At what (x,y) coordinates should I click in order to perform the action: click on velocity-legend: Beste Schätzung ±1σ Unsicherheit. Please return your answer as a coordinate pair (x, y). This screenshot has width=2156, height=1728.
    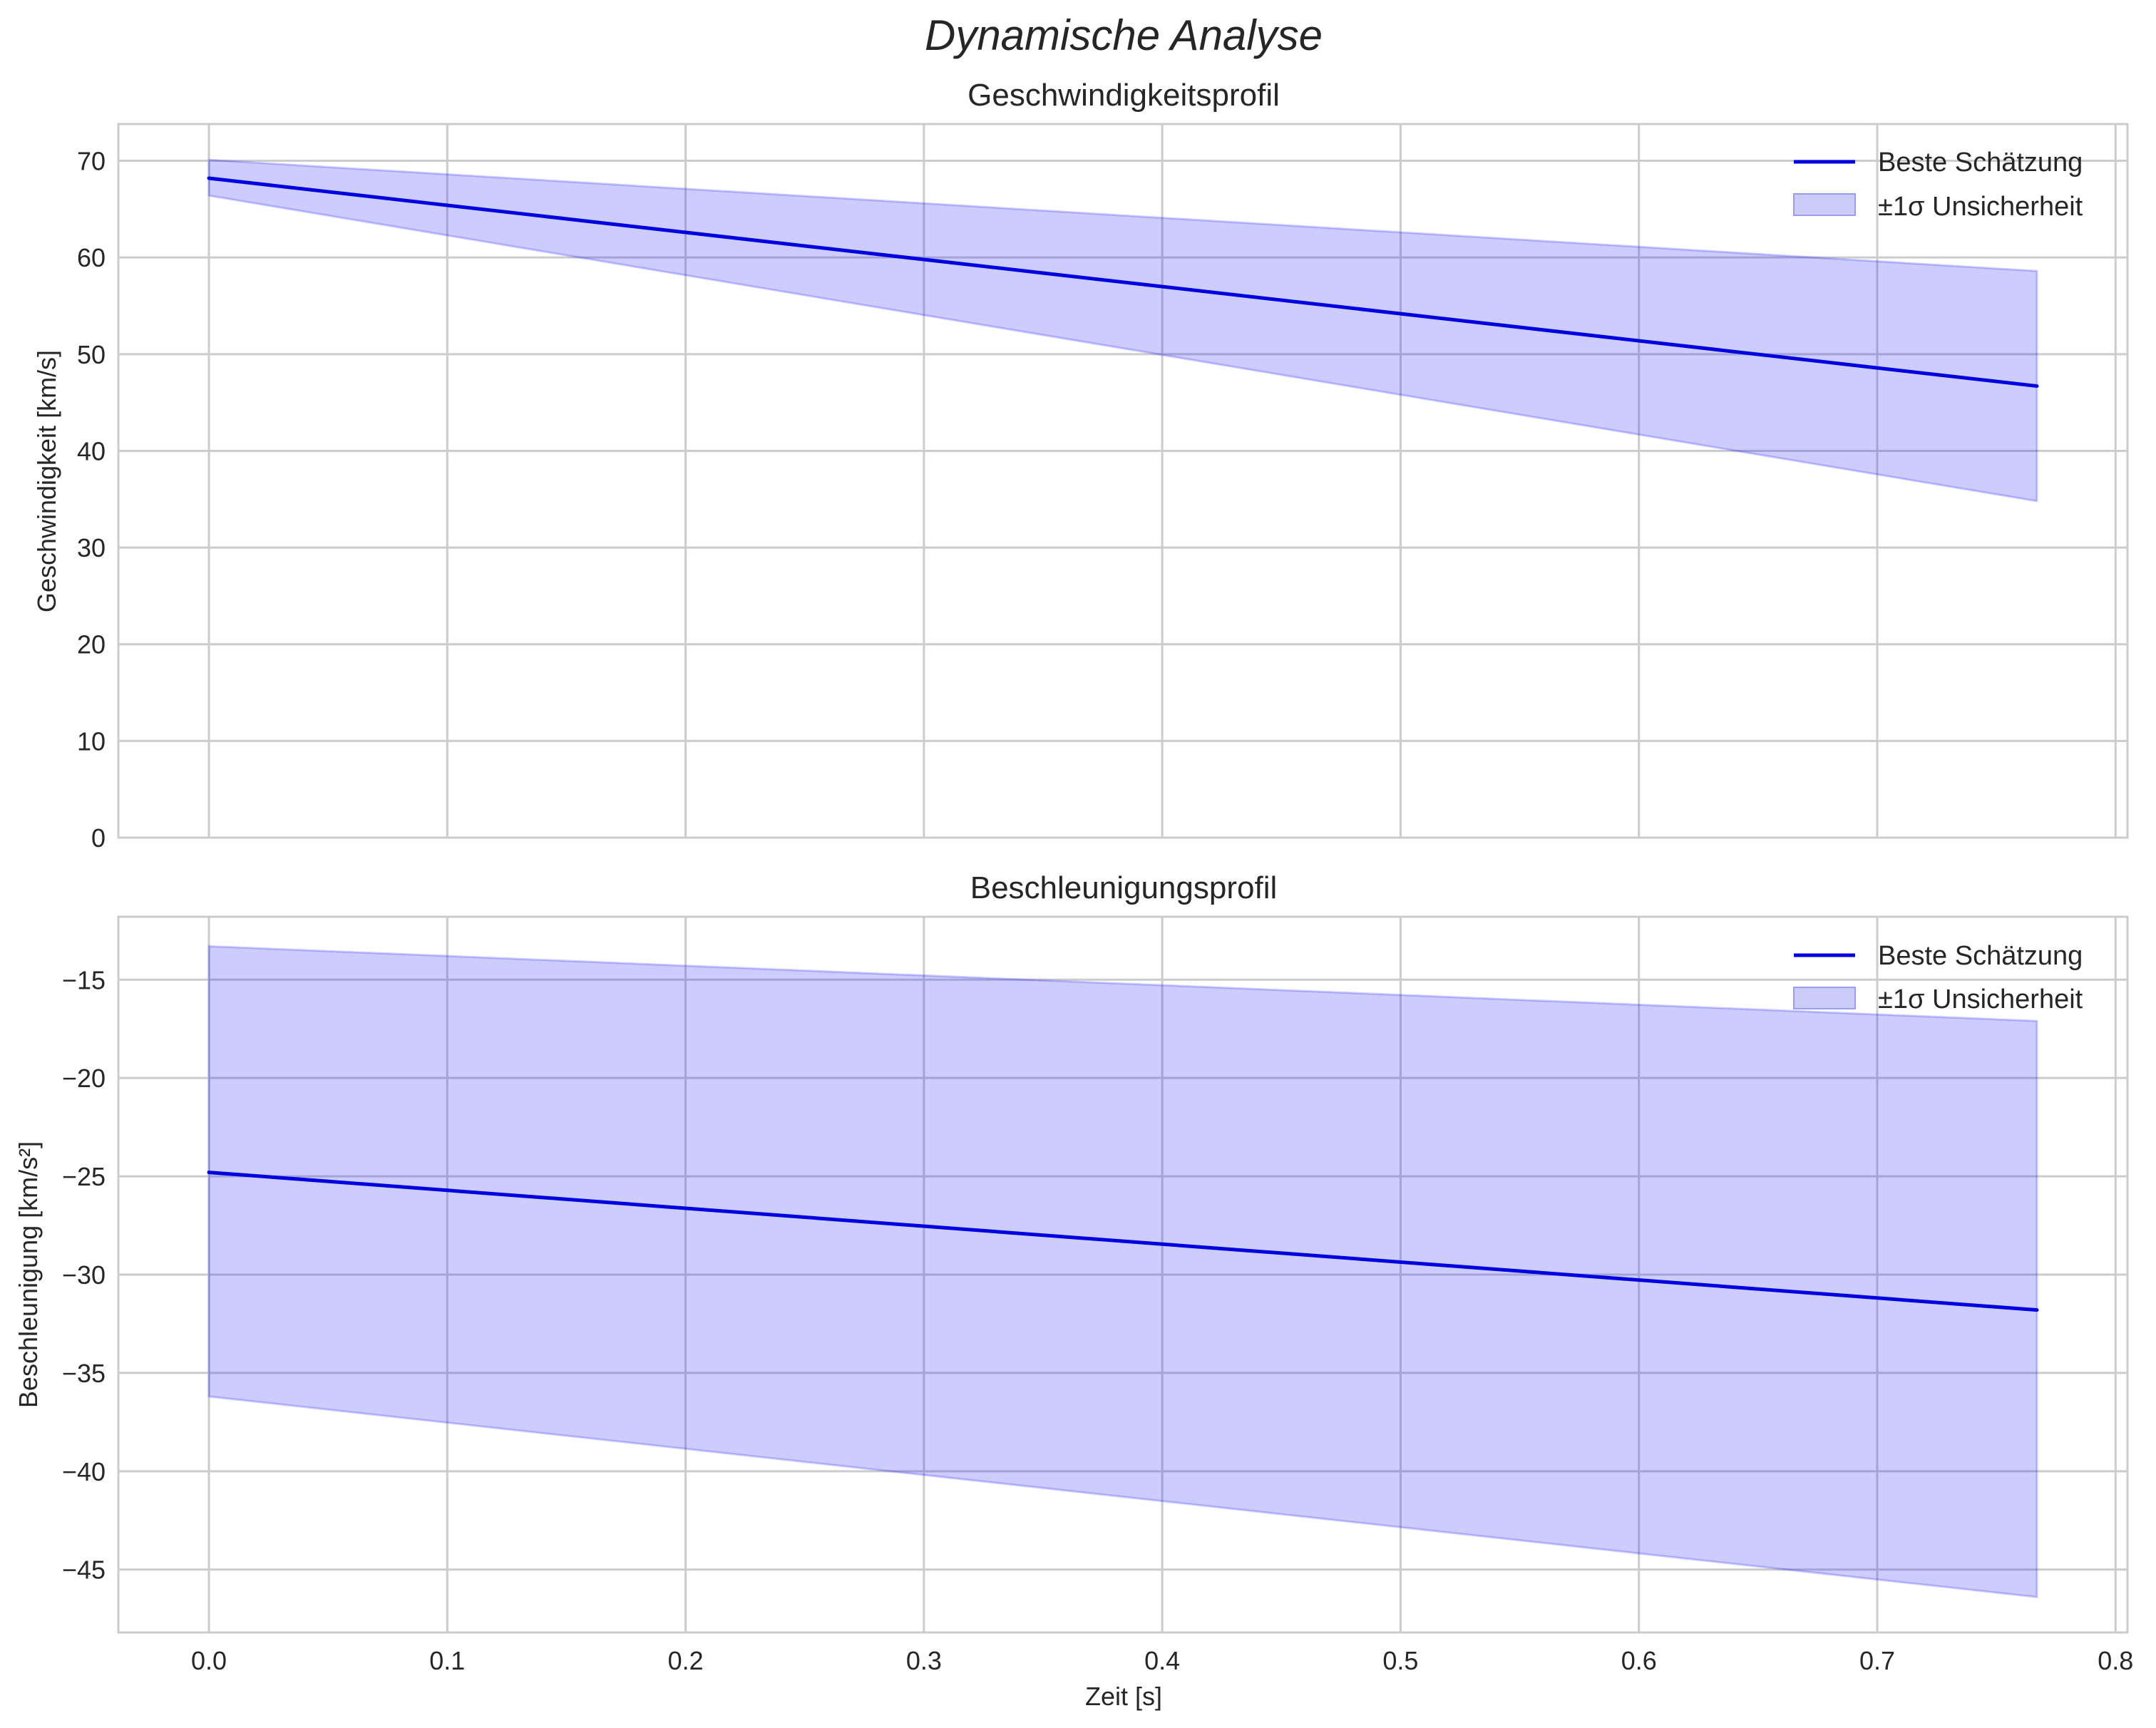
    Looking at the image, I should click on (1938, 185).